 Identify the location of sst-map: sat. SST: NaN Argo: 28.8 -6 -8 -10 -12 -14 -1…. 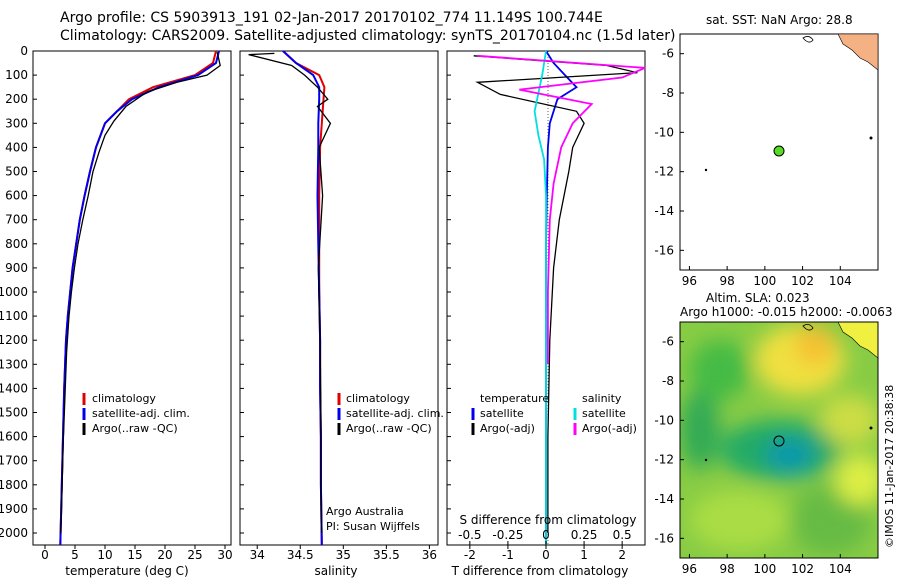
(766, 150).